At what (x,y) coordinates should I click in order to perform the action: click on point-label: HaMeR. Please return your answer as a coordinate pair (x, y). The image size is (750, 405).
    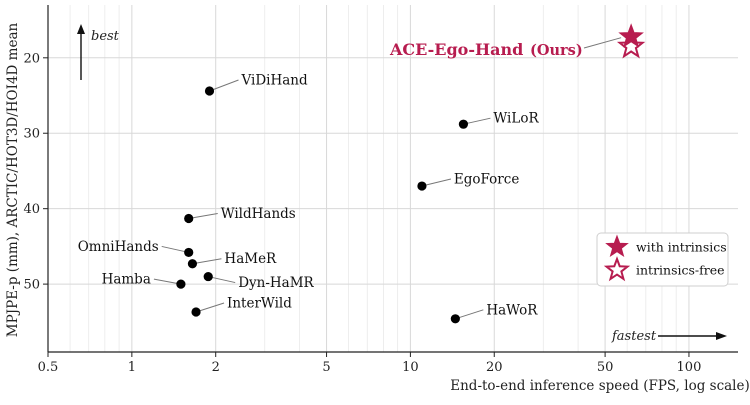
    Looking at the image, I should click on (250, 259).